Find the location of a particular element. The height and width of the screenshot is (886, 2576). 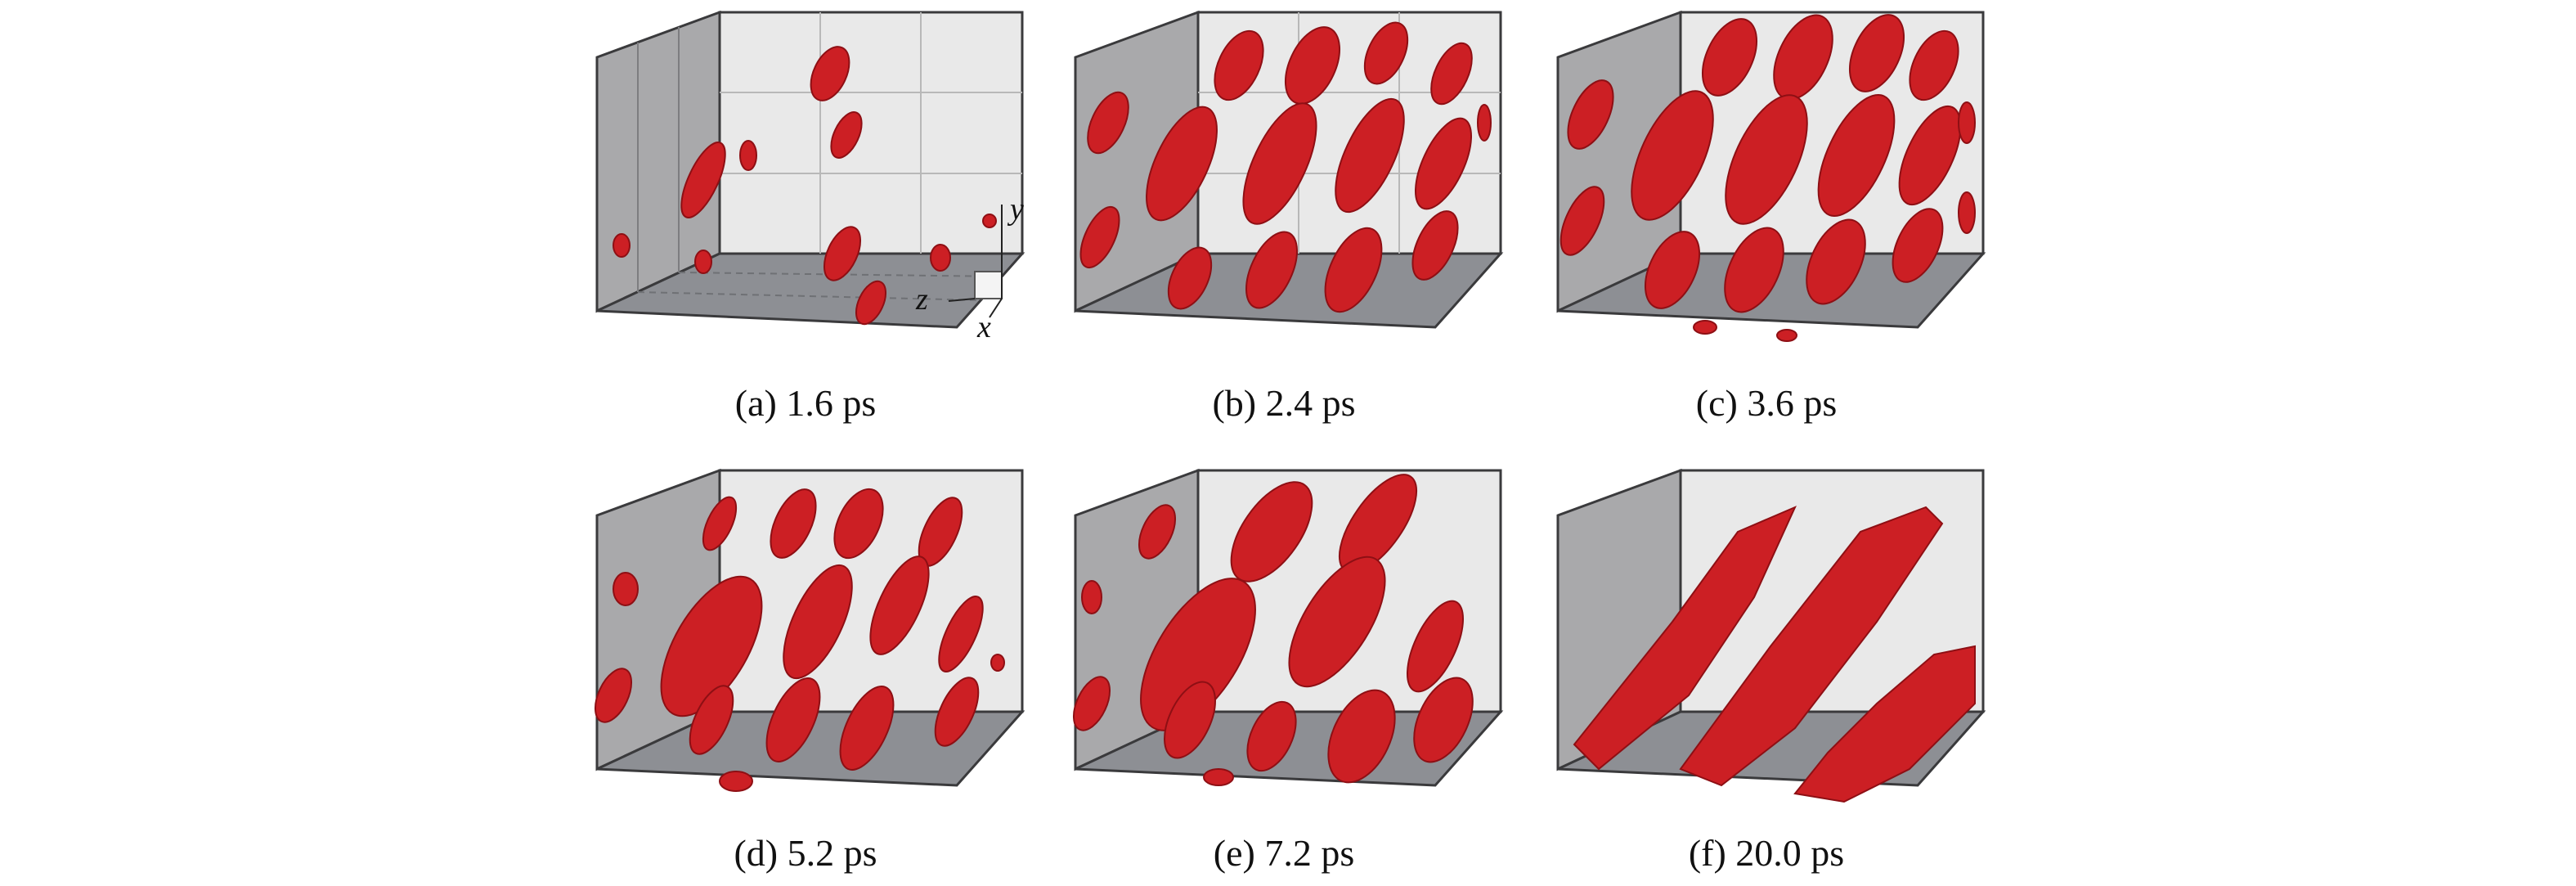

axis-label-y: y is located at coordinates (1015, 209).